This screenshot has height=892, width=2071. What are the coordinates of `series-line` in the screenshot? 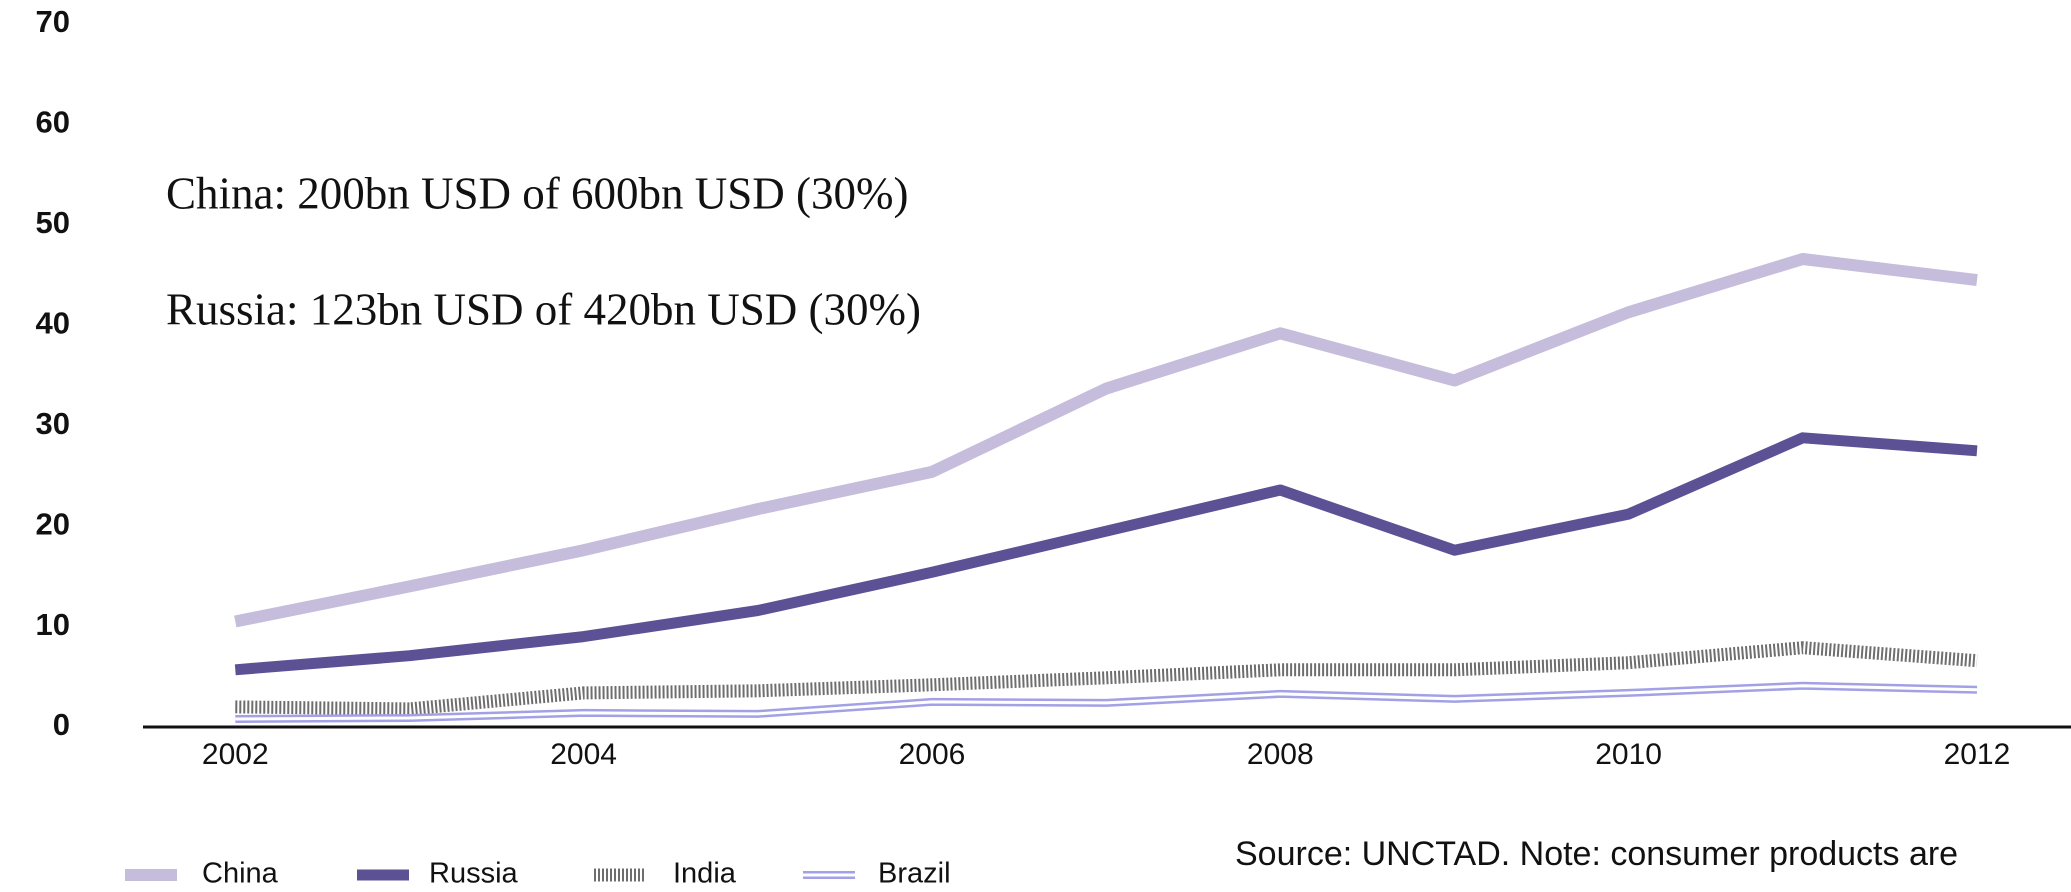 It's located at (1106, 678).